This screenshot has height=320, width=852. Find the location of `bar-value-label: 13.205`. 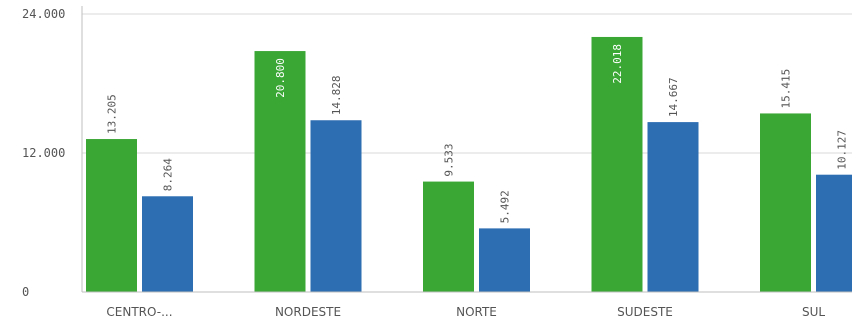

bar-value-label: 13.205 is located at coordinates (112, 114).